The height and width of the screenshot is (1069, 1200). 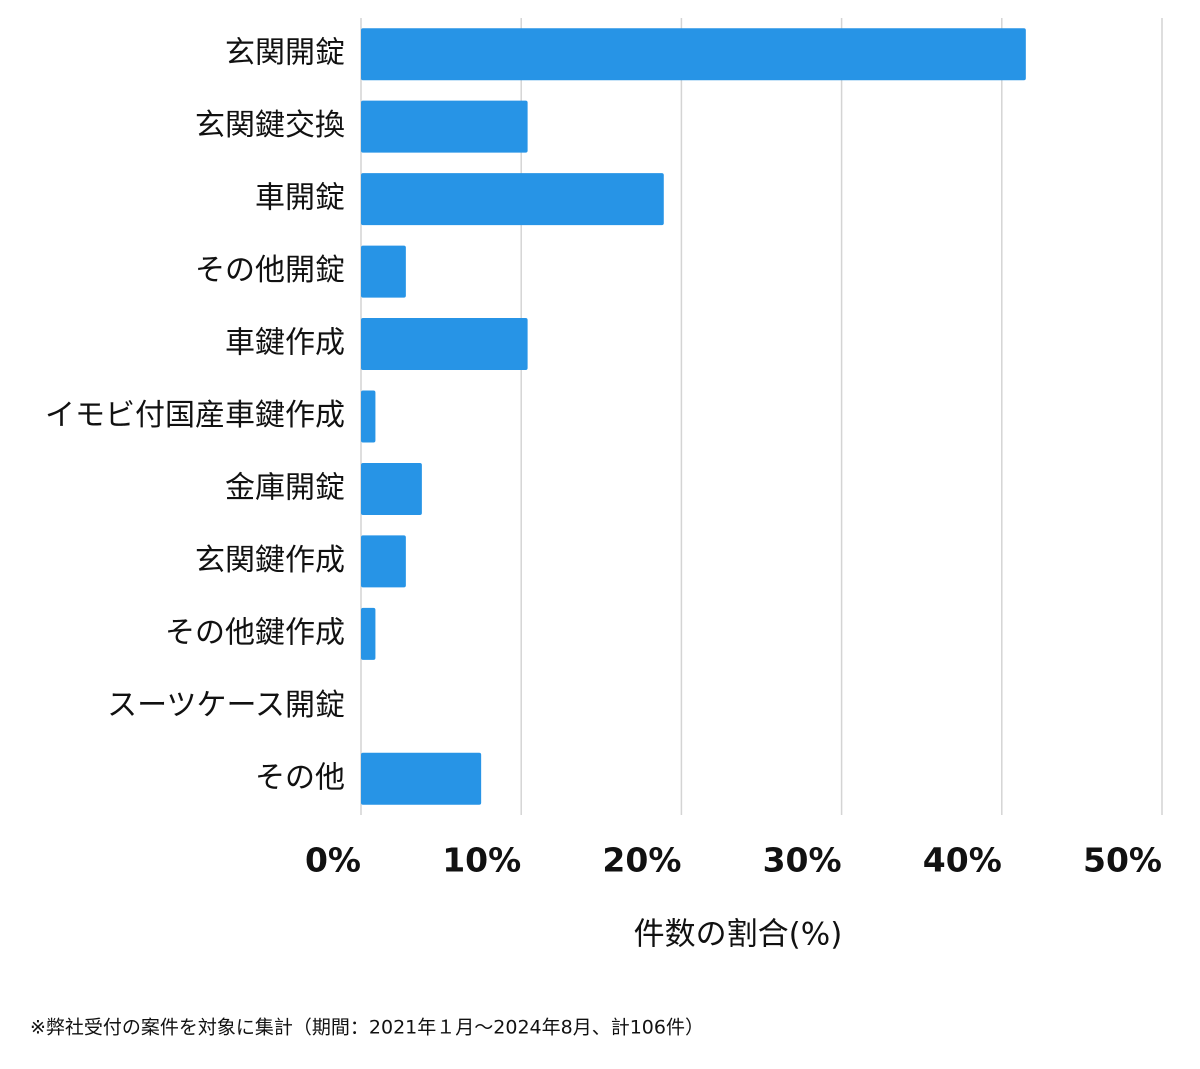 I want to click on y-tick-label: 車開錠, so click(x=300, y=198).